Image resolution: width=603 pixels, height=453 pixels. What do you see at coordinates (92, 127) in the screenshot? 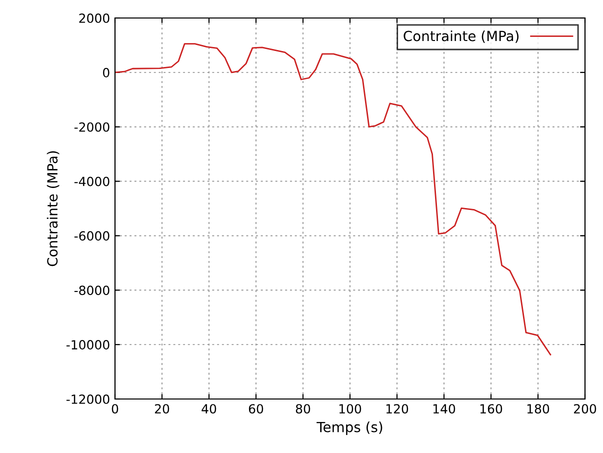
I see `y-tick-label: -2000` at bounding box center [92, 127].